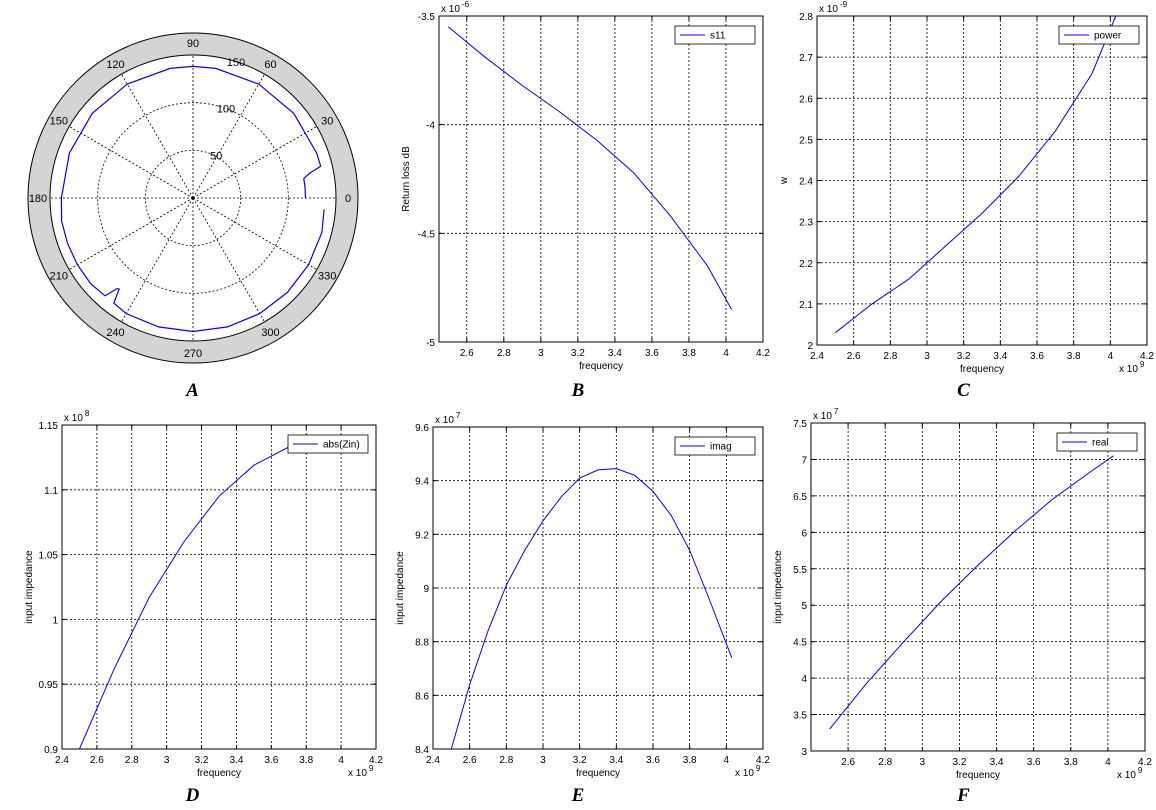 The image size is (1156, 810). What do you see at coordinates (971, 592) in the screenshot?
I see `series-line-real` at bounding box center [971, 592].